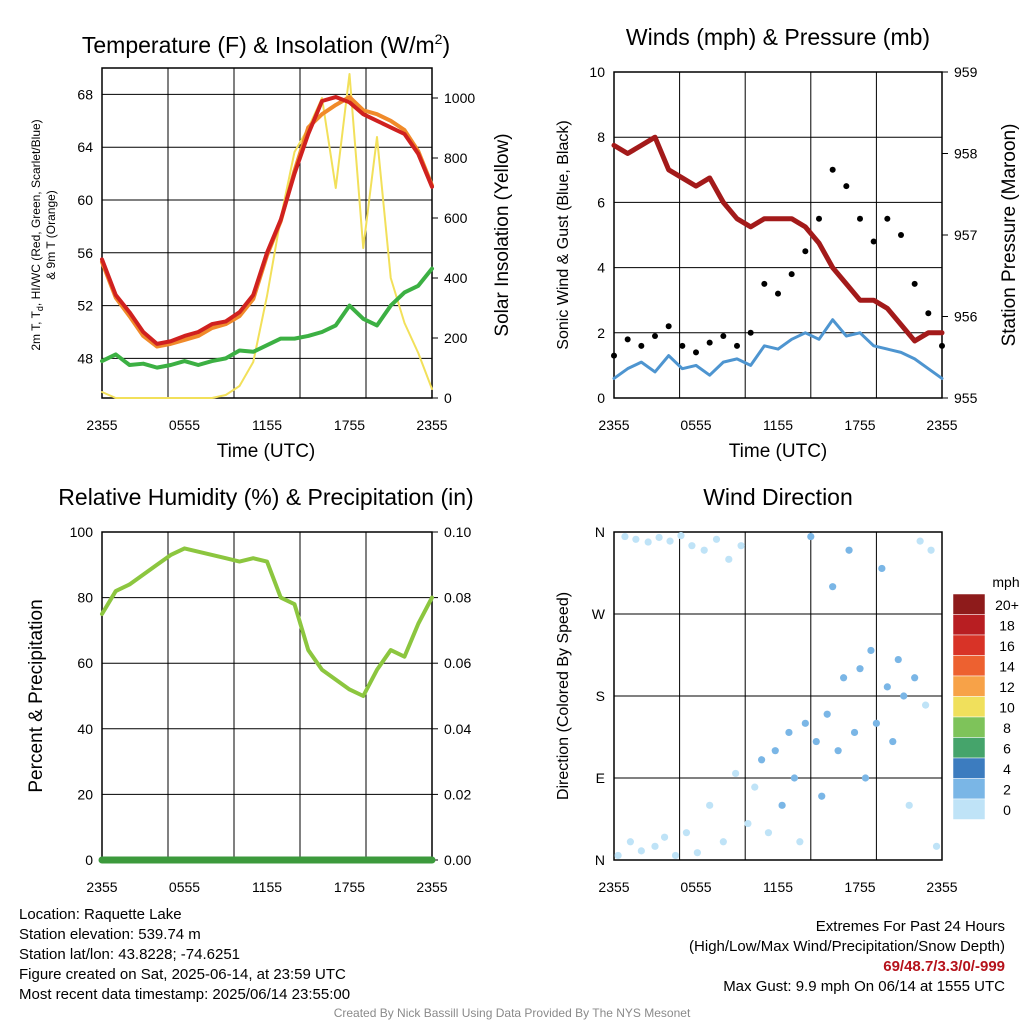  I want to click on humidity-y-tick-label: 60, so click(85, 663).